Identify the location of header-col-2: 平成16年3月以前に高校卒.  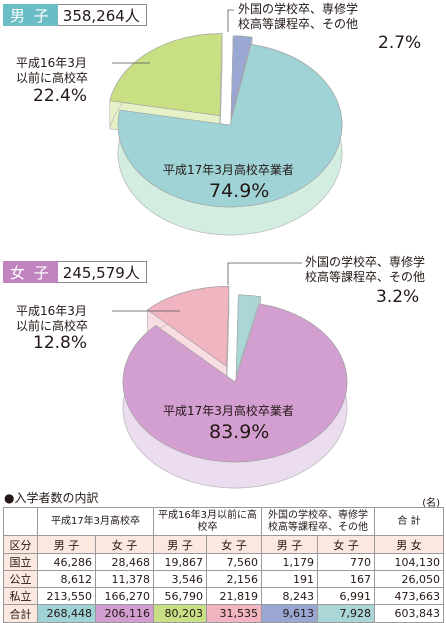
(207, 521).